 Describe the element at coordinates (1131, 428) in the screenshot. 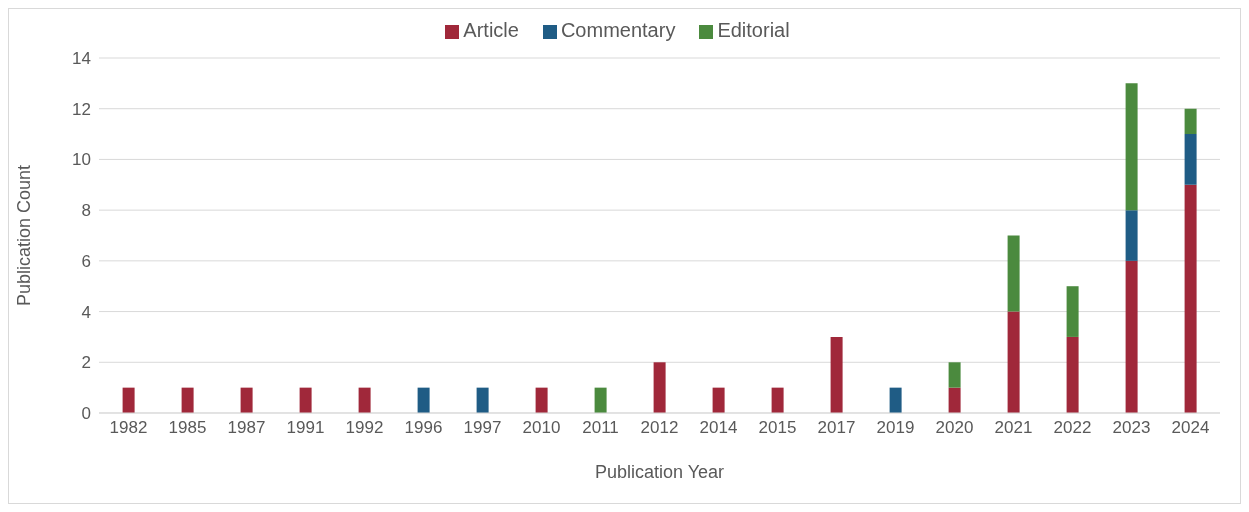

I see `x-tick-label: 2023` at that location.